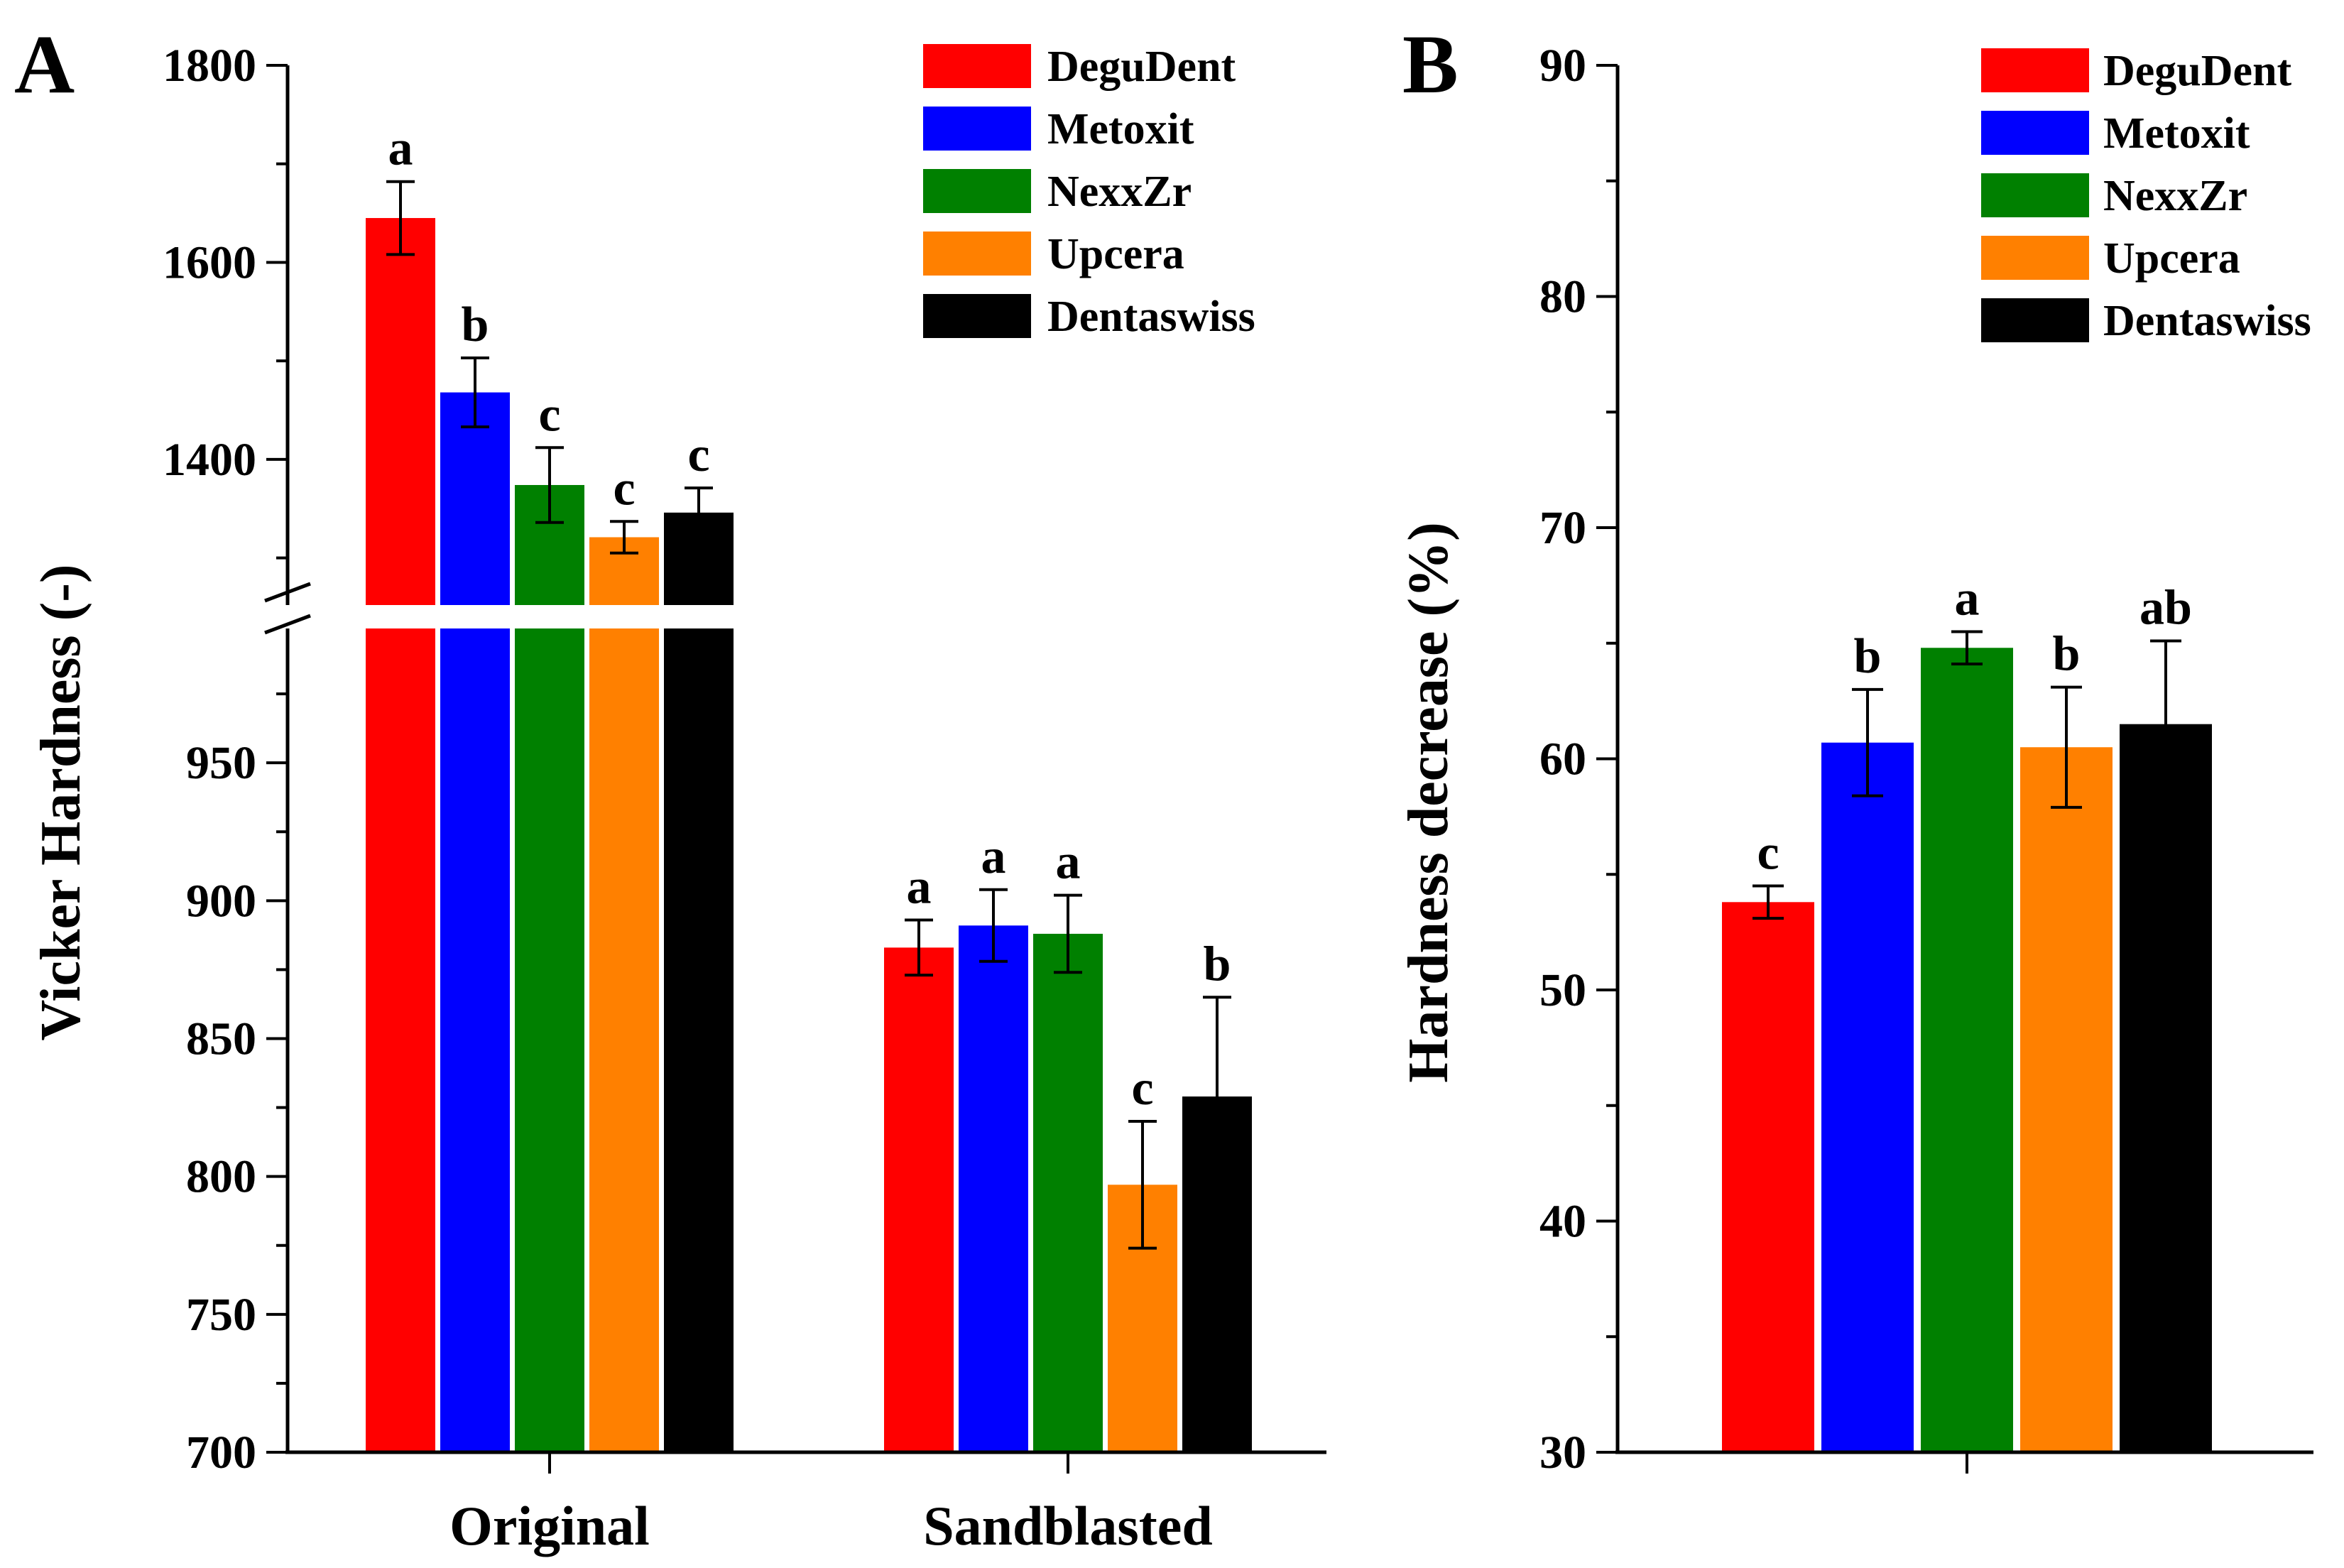 The image size is (2344, 1568). I want to click on bar-nexxzr-sandblasted, so click(1068, 1193).